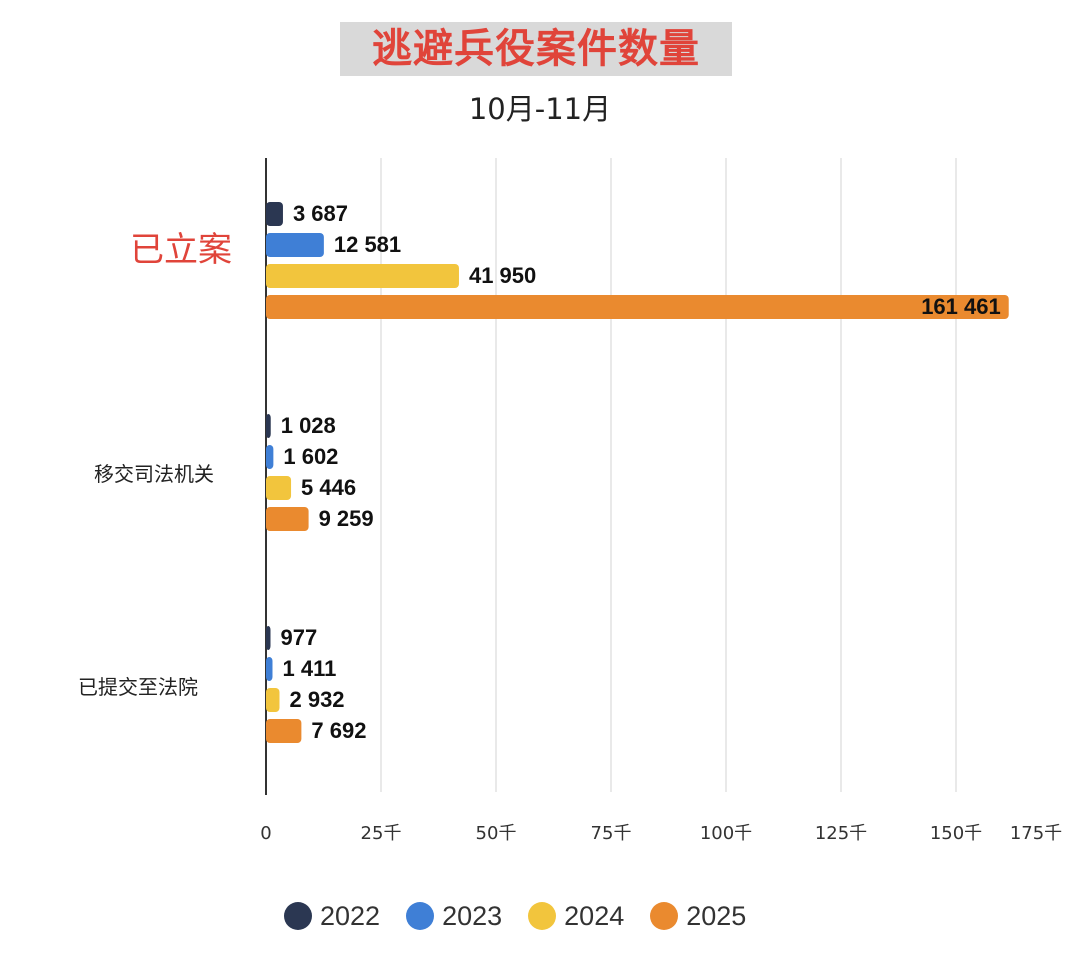 Image resolution: width=1084 pixels, height=967 pixels. What do you see at coordinates (350, 915) in the screenshot?
I see `legend-label-2022: 2022` at bounding box center [350, 915].